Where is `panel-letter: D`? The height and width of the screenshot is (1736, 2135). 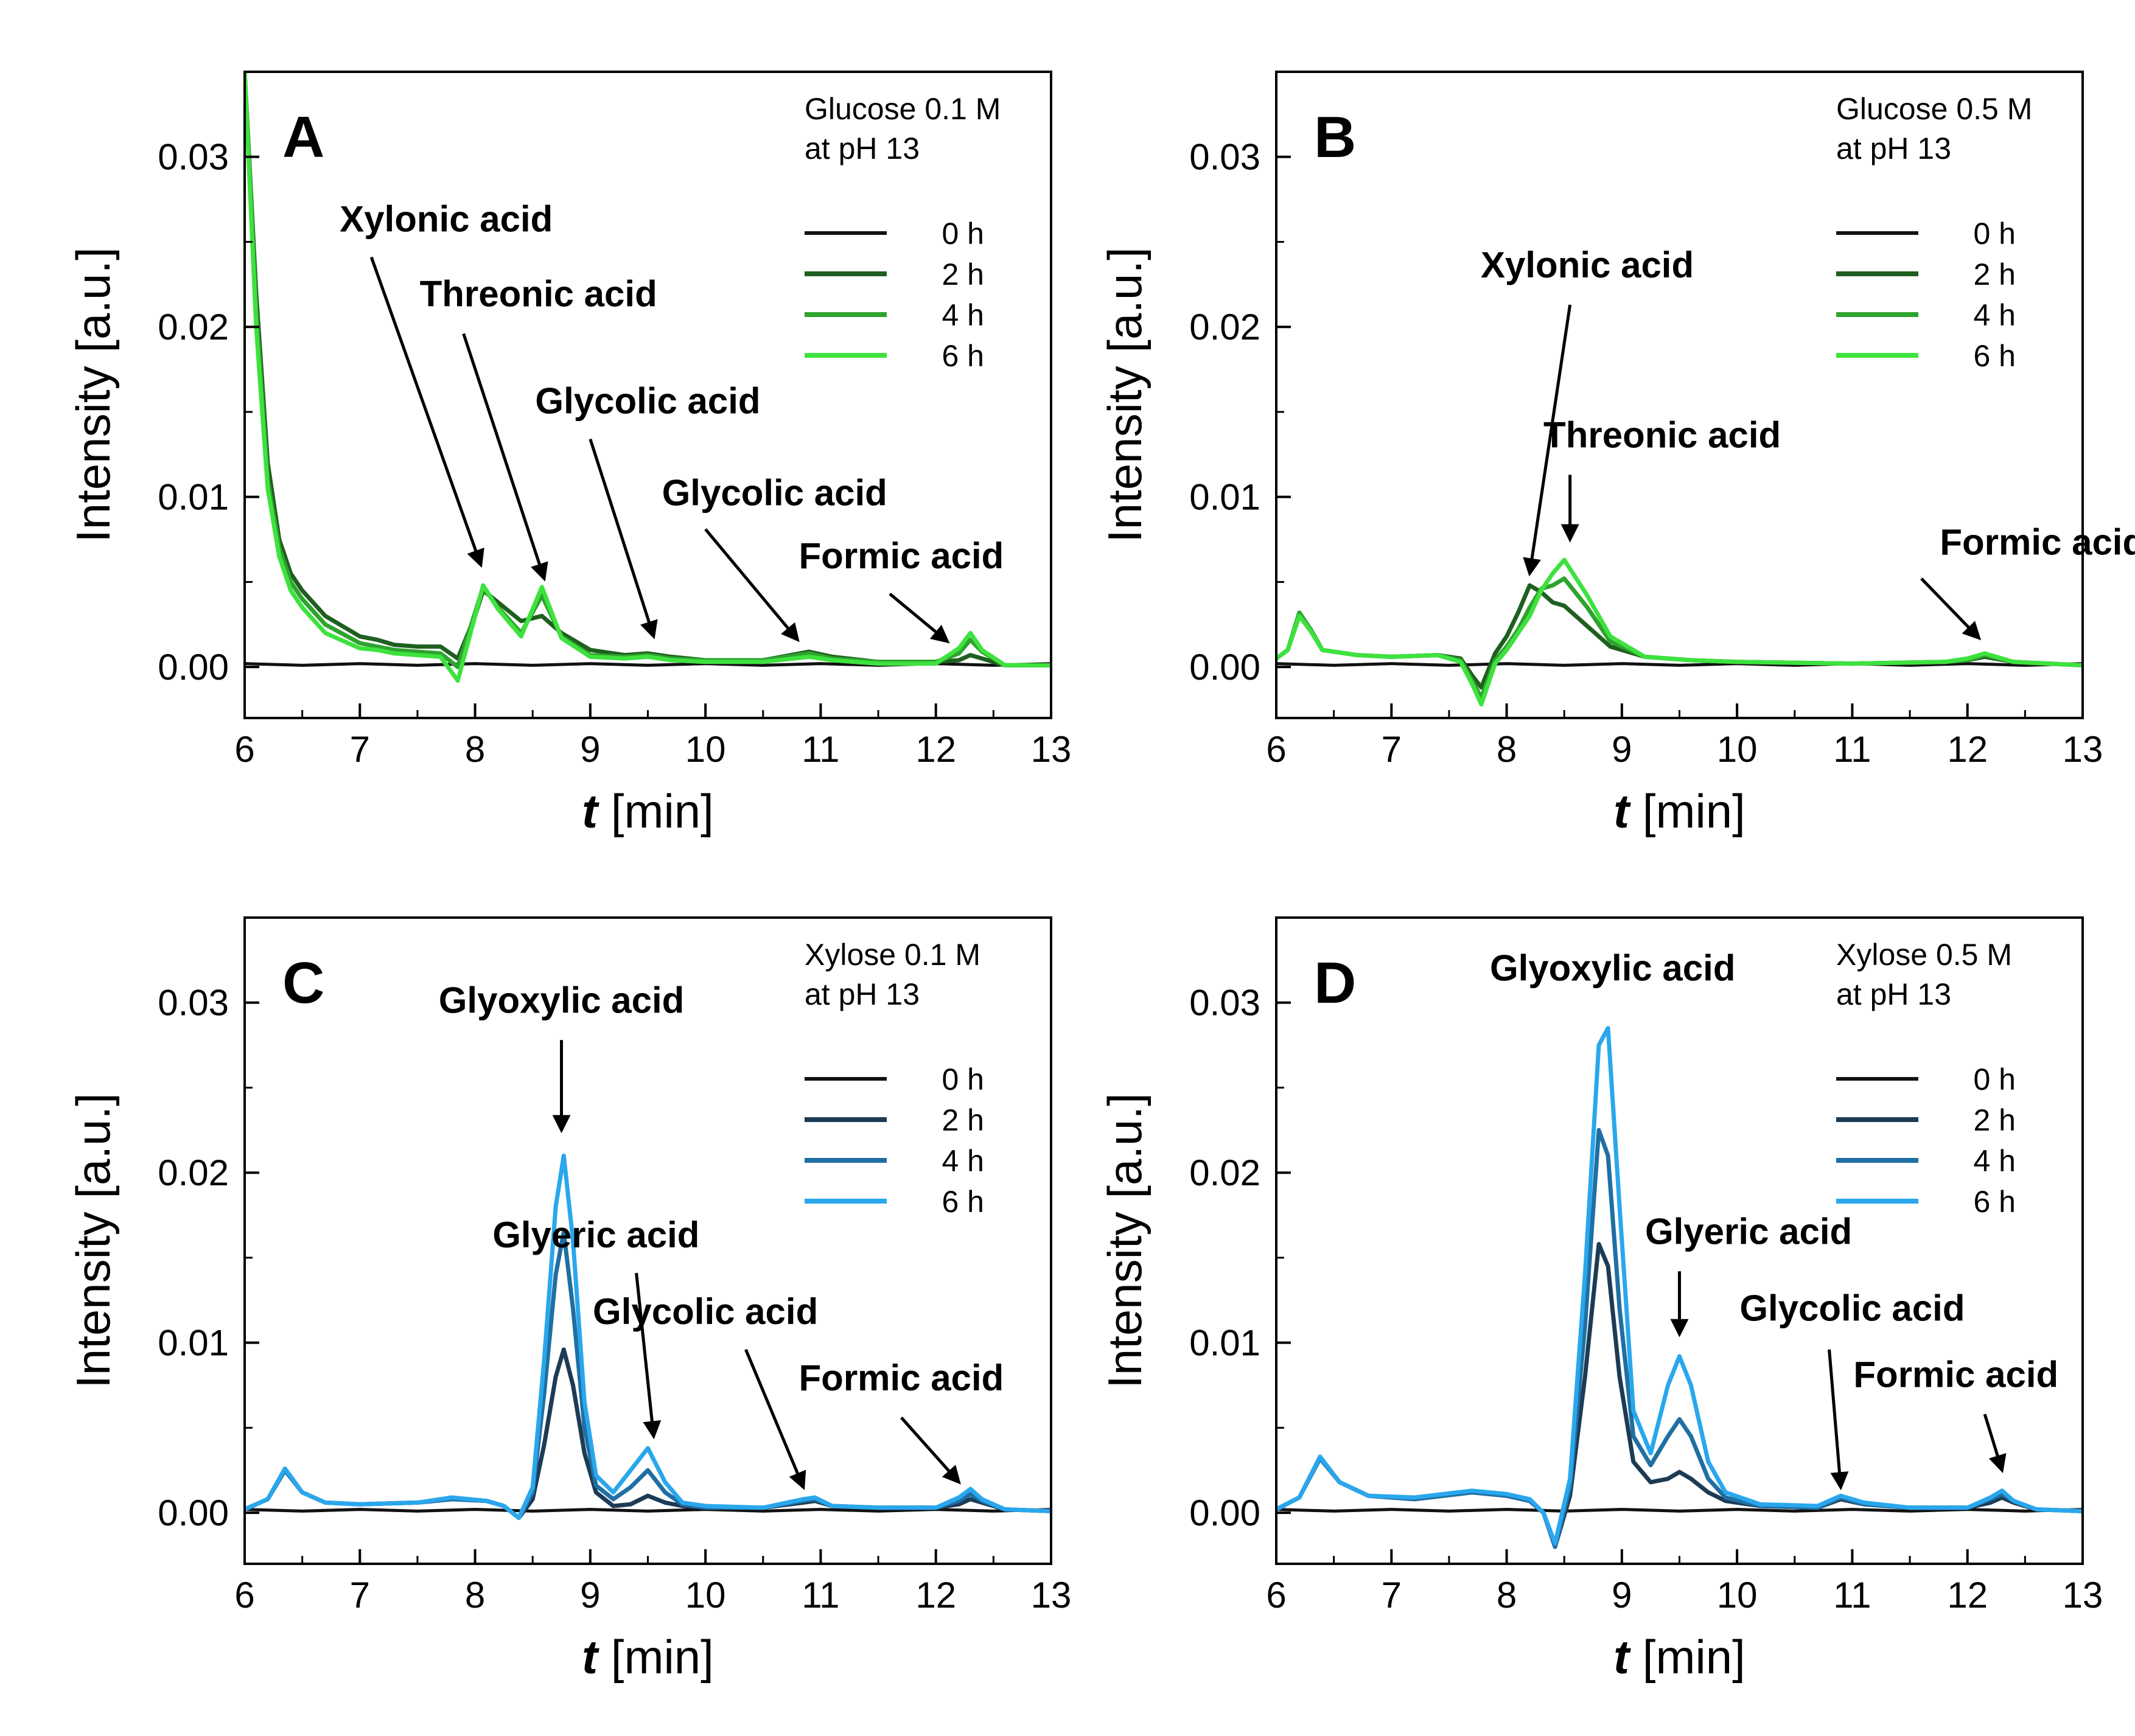 panel-letter: D is located at coordinates (1335, 983).